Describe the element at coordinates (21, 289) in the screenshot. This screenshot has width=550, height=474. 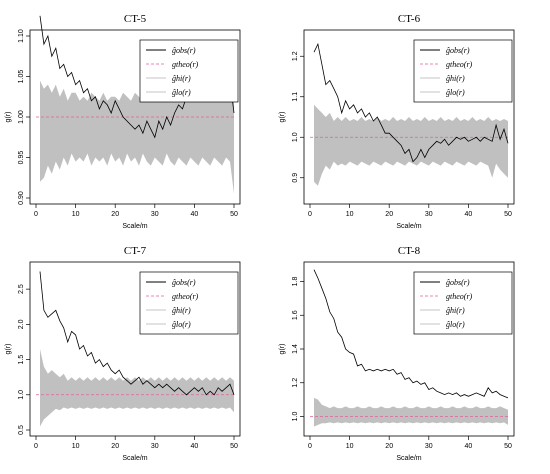
I see `y-tick-label: 2.5` at that location.